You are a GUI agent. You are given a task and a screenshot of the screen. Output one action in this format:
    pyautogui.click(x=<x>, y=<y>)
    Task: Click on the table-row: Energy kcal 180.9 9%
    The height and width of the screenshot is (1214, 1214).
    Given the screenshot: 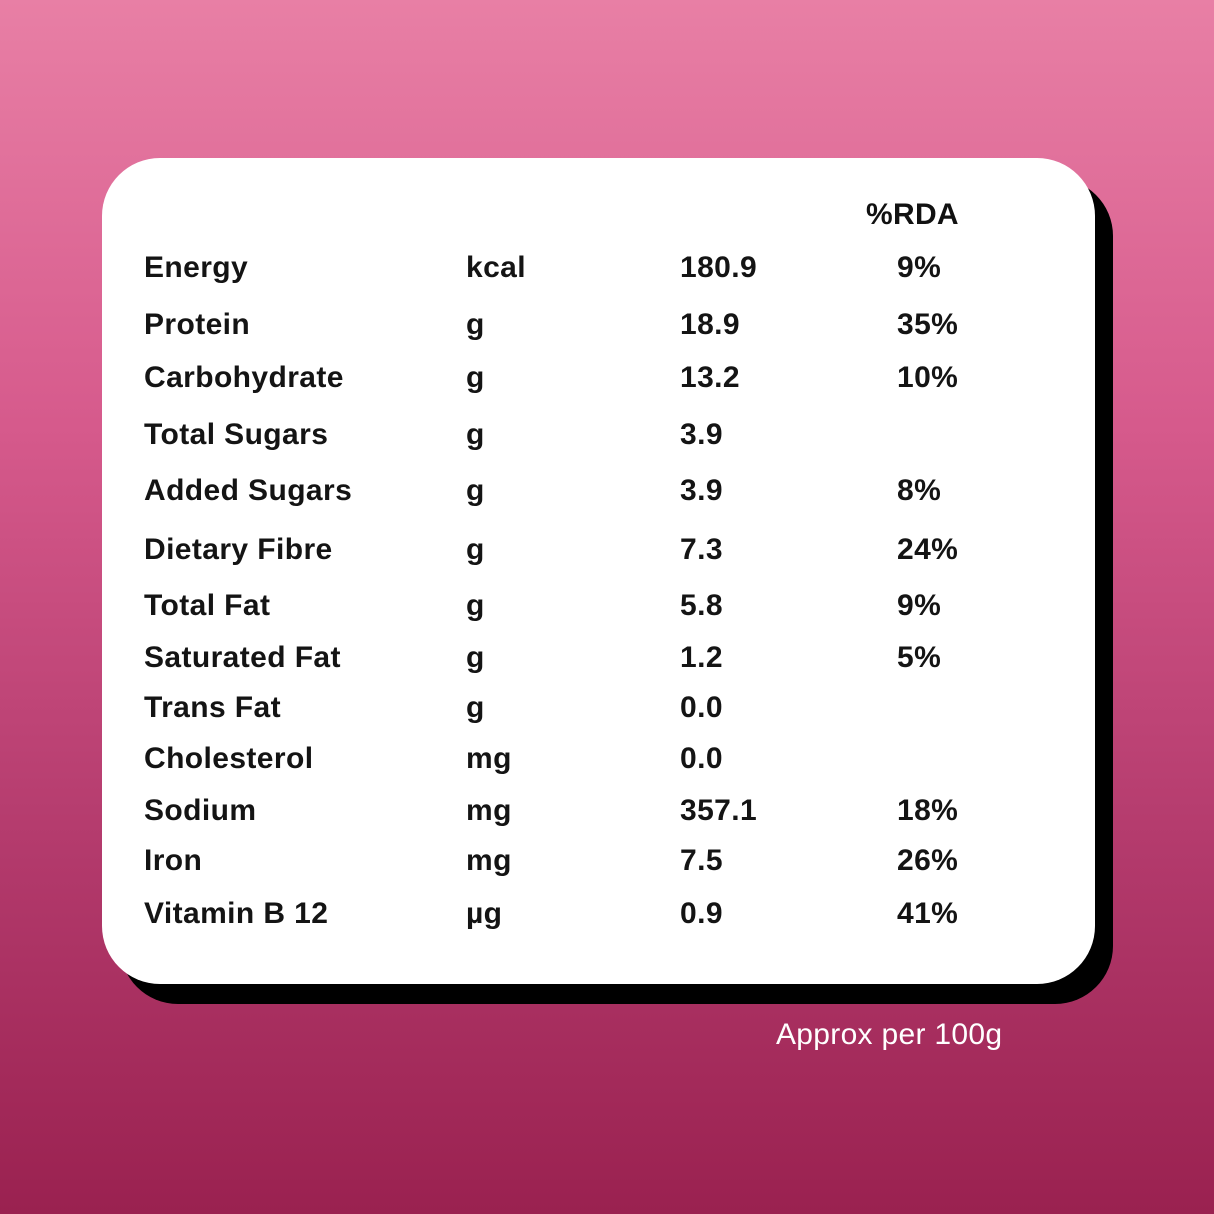 What is the action you would take?
    pyautogui.click(x=607, y=268)
    